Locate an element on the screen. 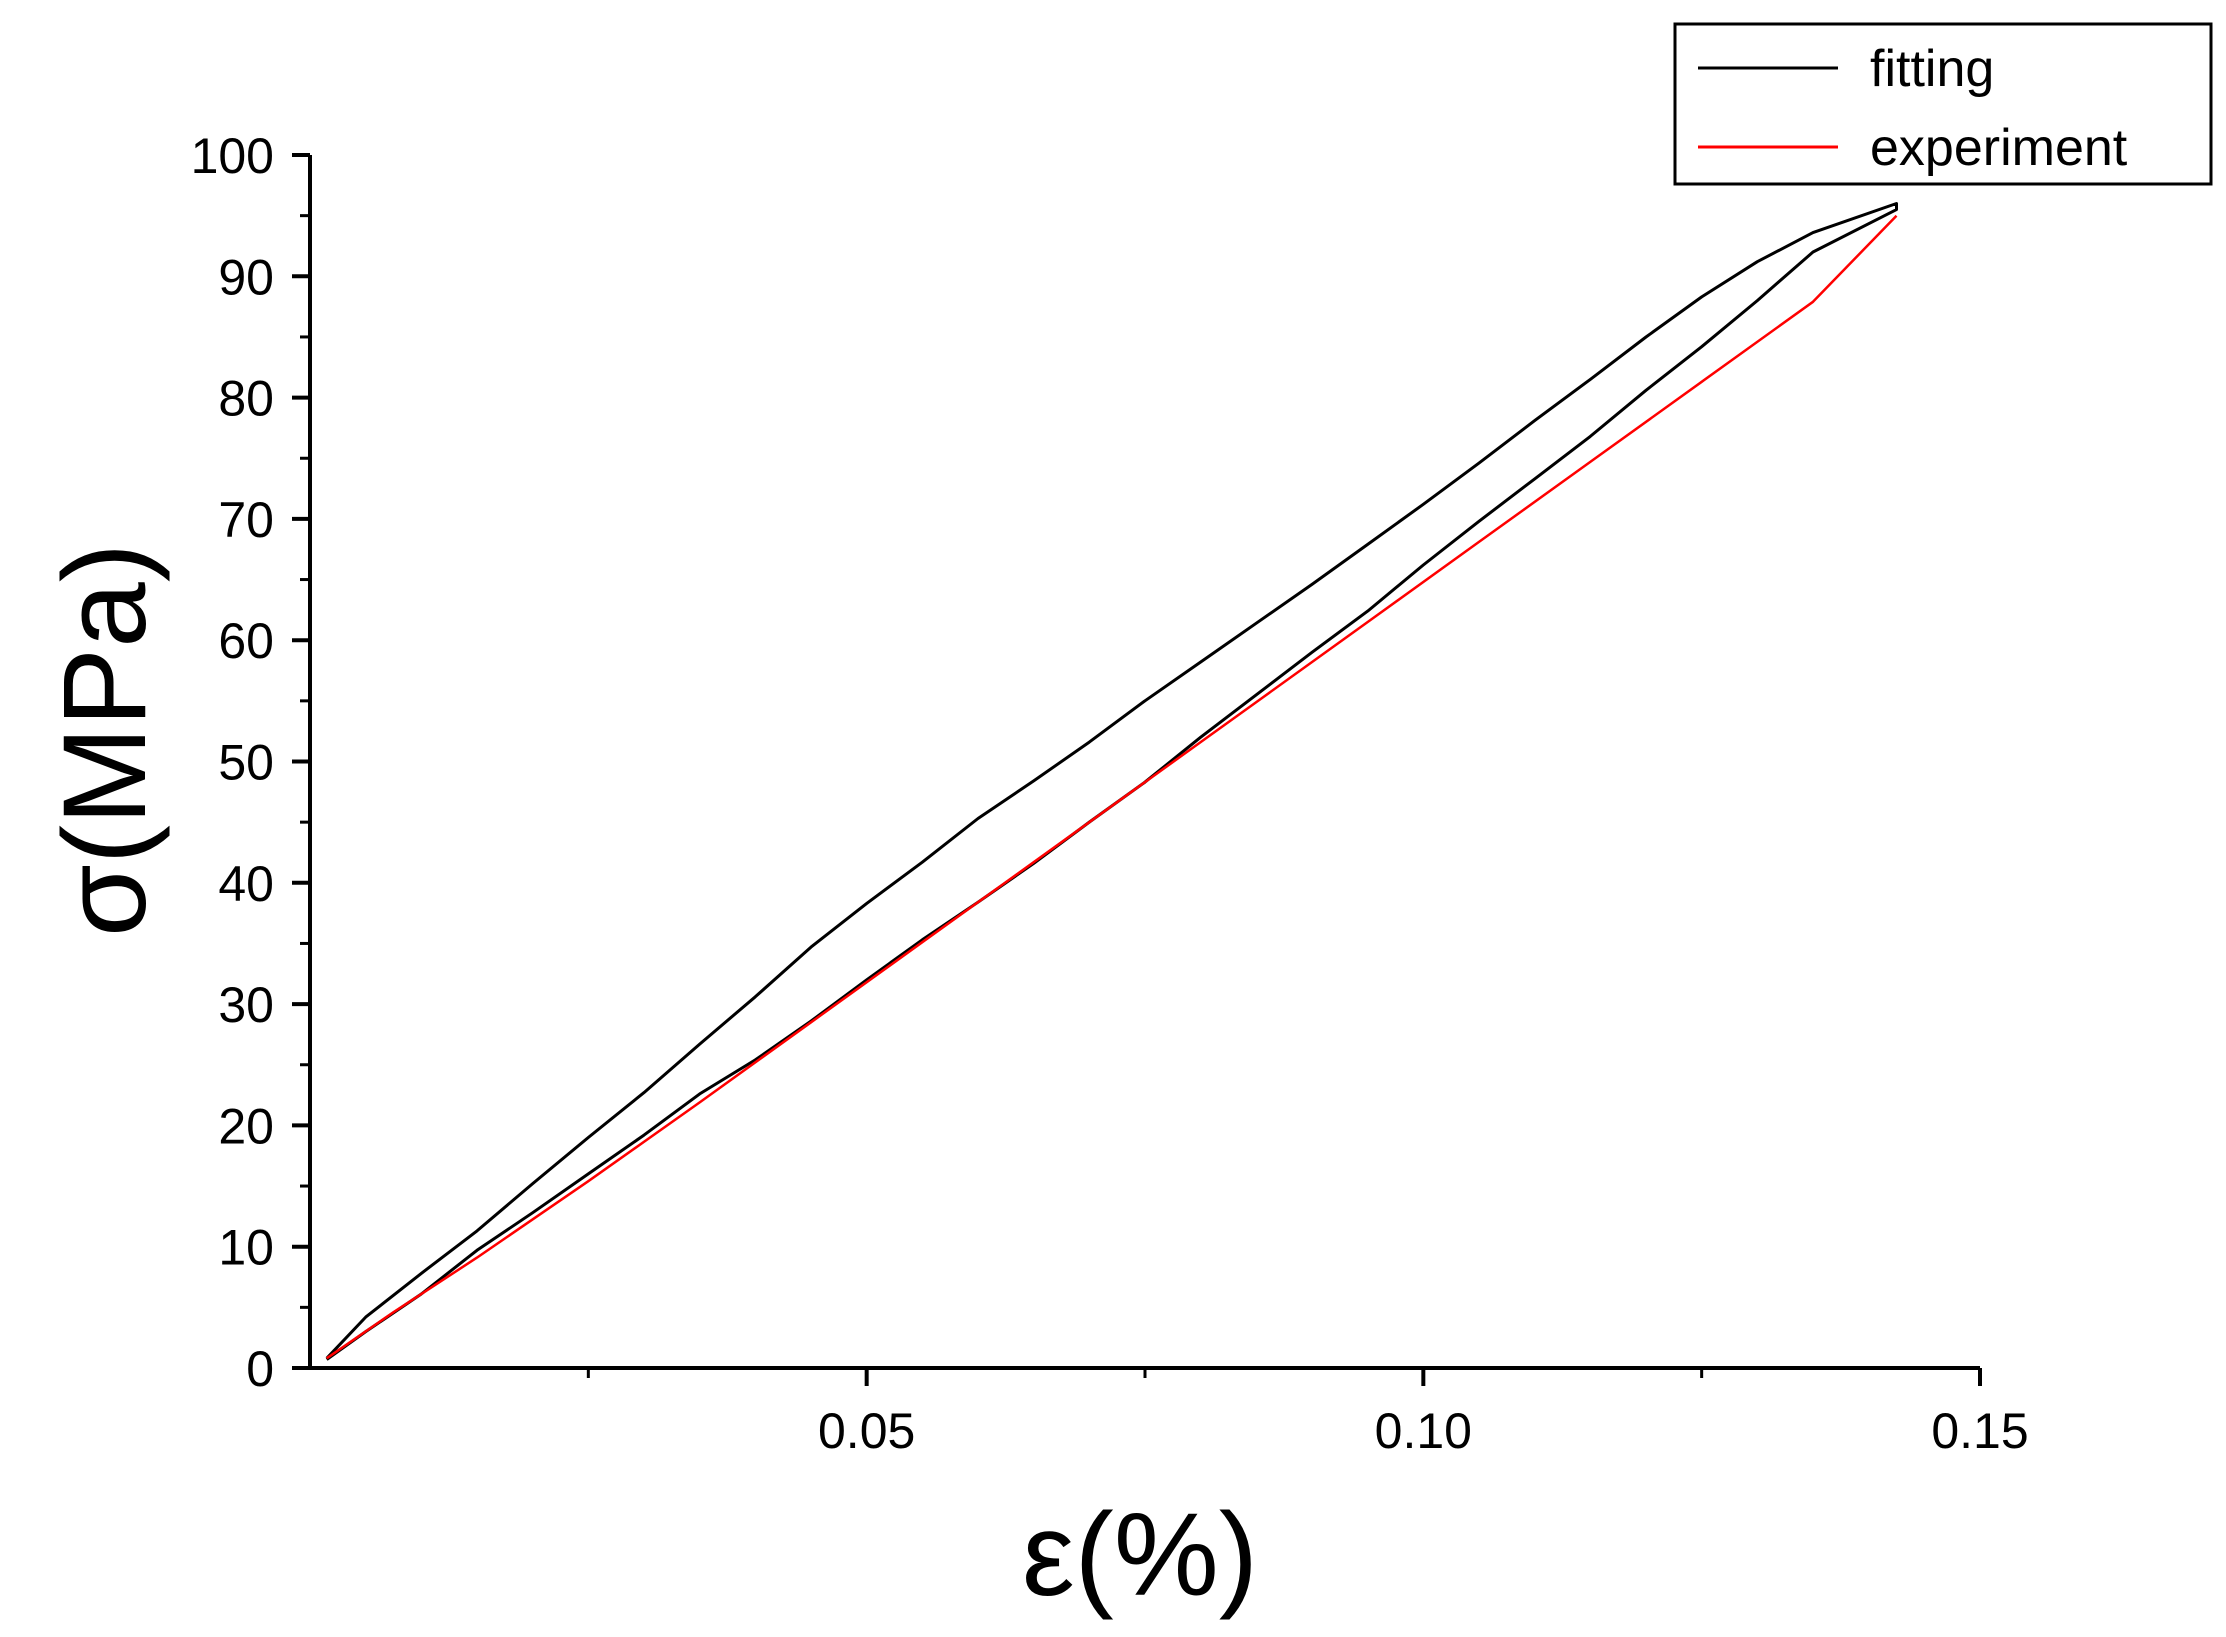  y-tick-label: 20 is located at coordinates (246, 1126).